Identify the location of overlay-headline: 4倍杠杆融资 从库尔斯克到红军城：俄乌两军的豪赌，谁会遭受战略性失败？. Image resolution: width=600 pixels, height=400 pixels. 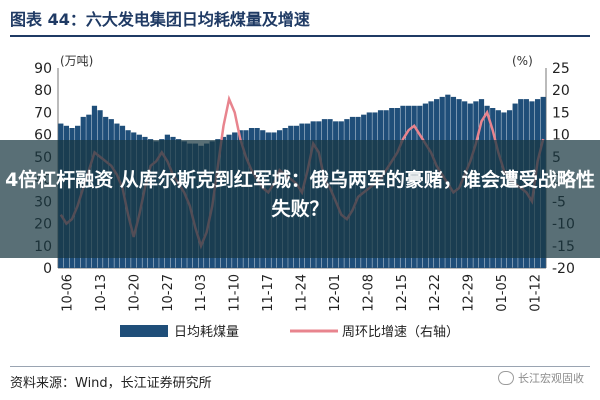
(300, 194).